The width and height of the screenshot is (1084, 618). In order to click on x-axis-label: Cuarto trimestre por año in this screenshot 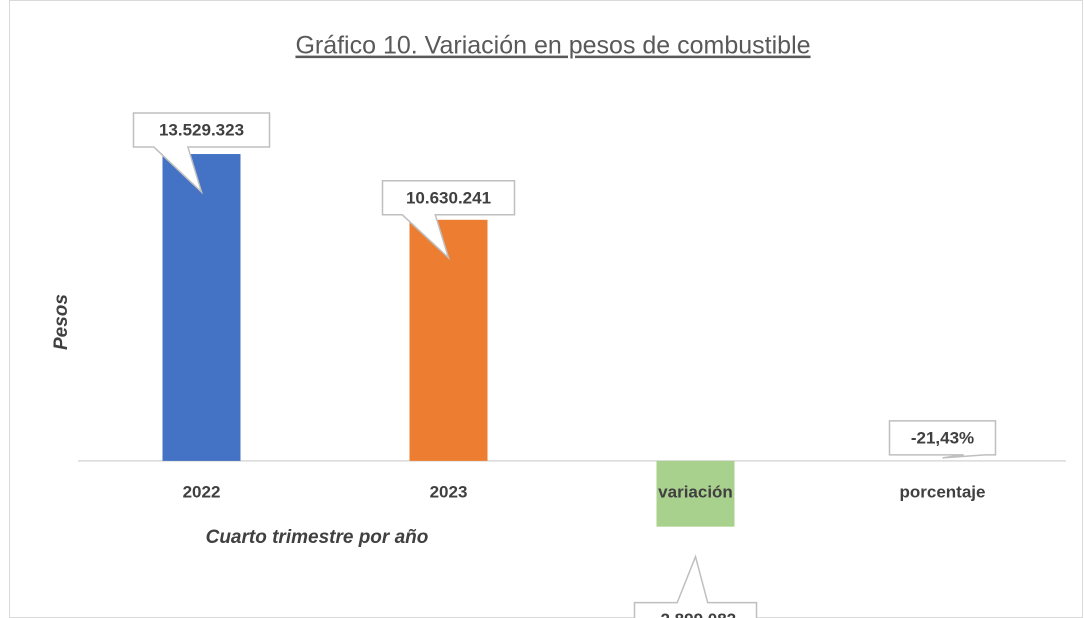, I will do `click(317, 537)`.